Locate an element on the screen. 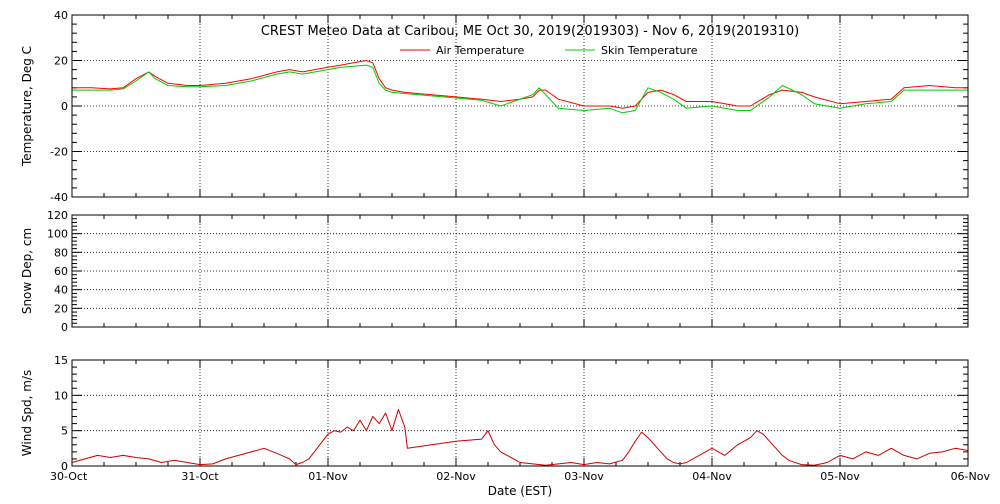 This screenshot has height=504, width=1000. y-tick-label: 100 is located at coordinates (57, 234).